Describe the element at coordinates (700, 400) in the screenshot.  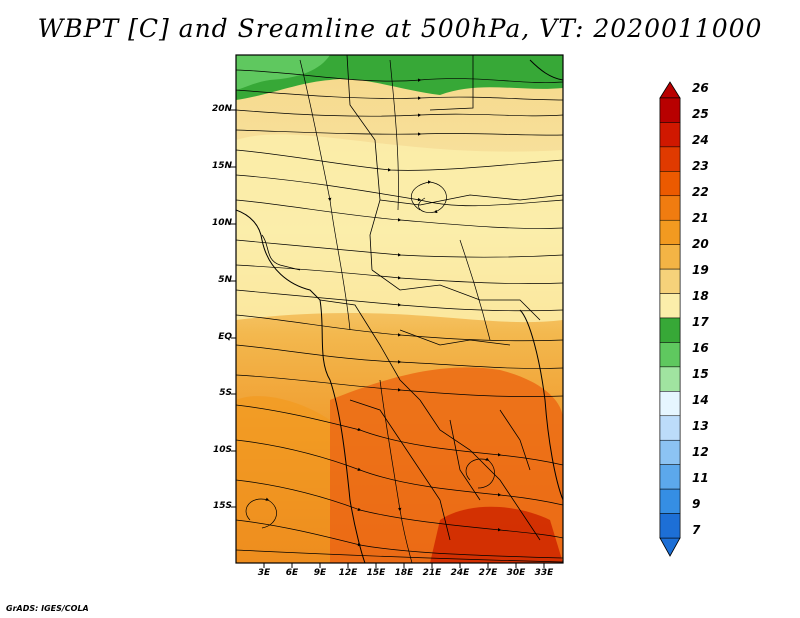
I see `colorbar-label: 14` at that location.